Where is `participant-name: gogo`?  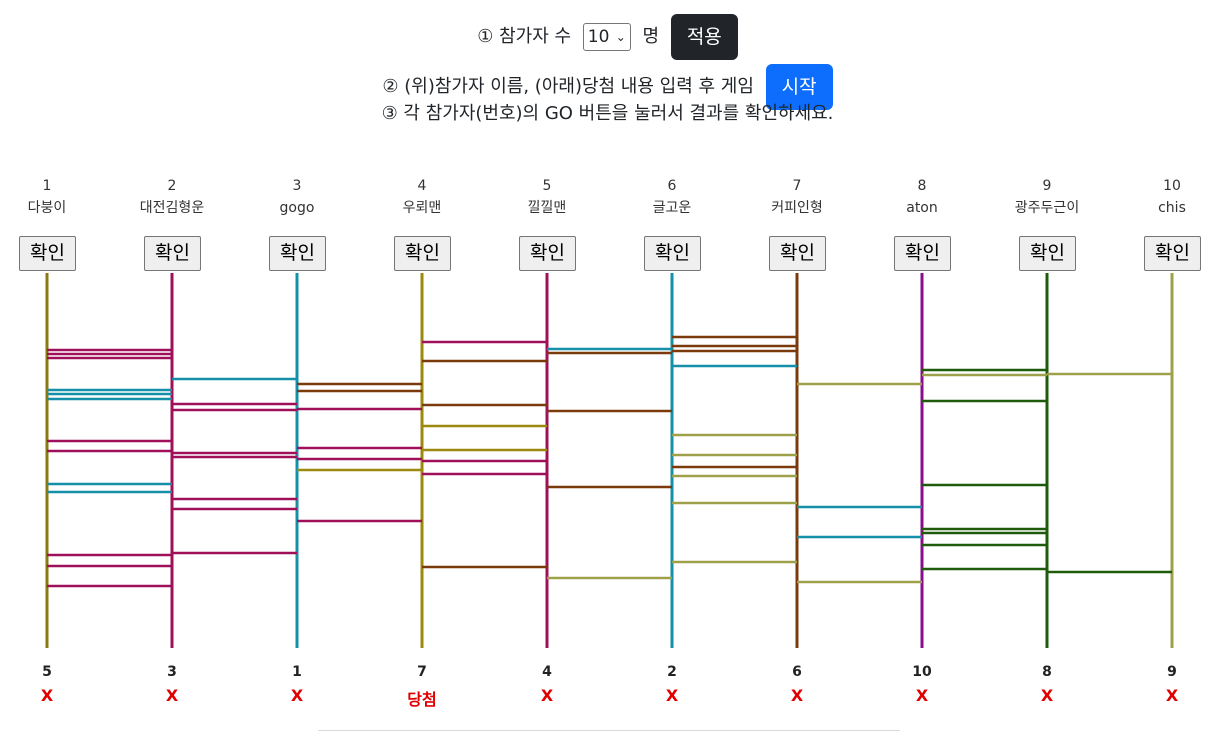
participant-name: gogo is located at coordinates (297, 208).